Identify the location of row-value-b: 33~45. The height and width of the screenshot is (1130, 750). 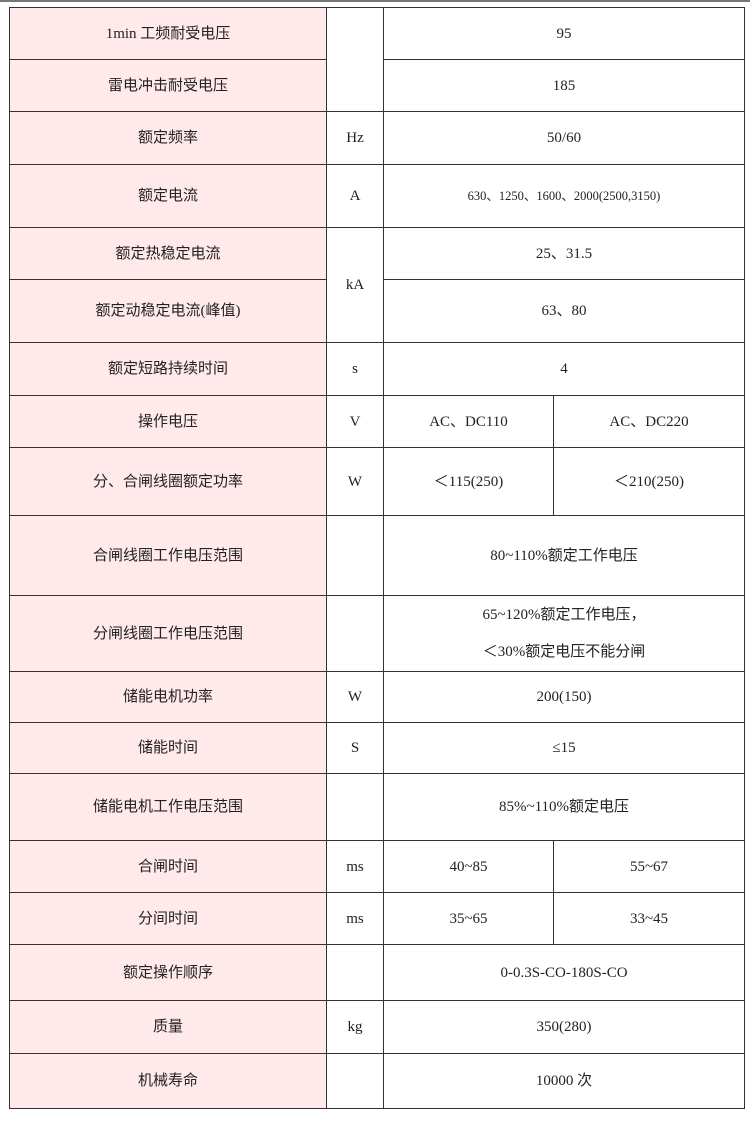
(649, 918).